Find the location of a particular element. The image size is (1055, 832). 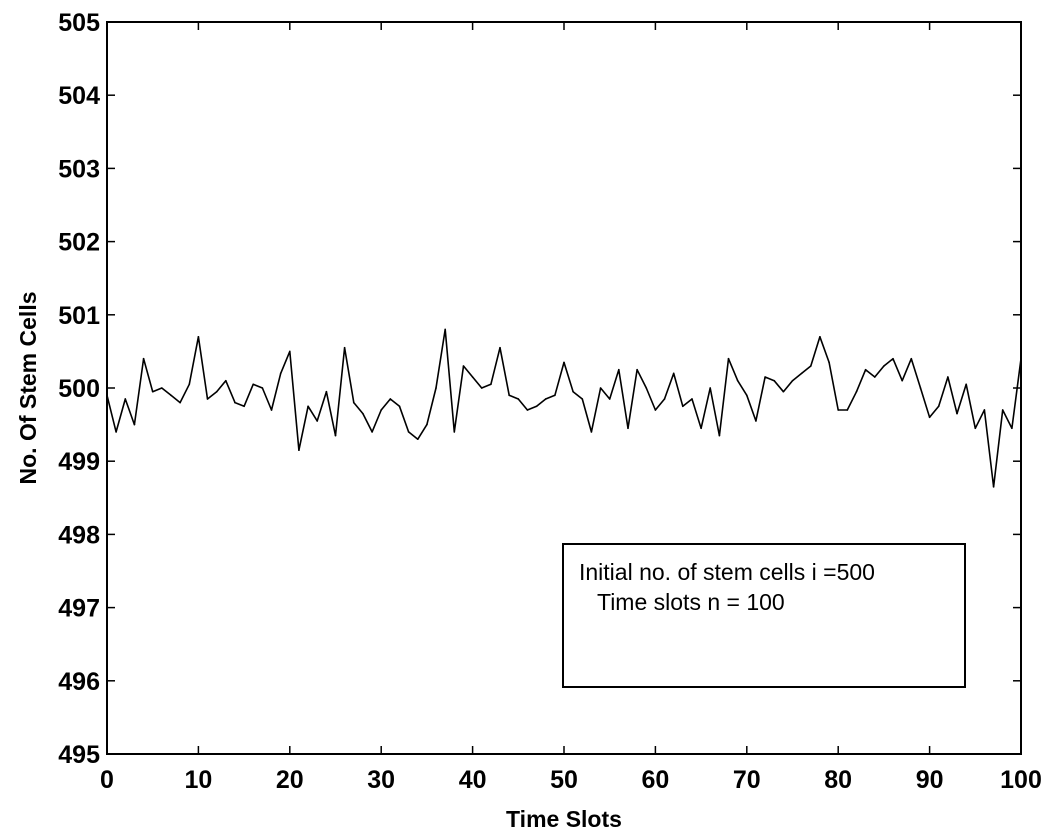

y-tick-label: 499 is located at coordinates (79, 462).